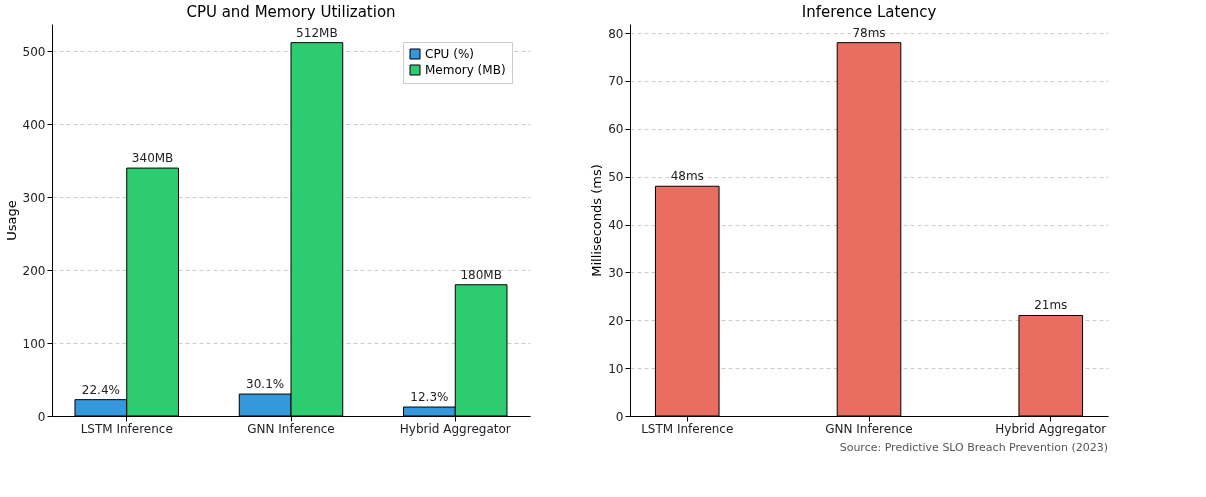 This screenshot has width=1206, height=497. What do you see at coordinates (616, 129) in the screenshot?
I see `y-tick-label: 60` at bounding box center [616, 129].